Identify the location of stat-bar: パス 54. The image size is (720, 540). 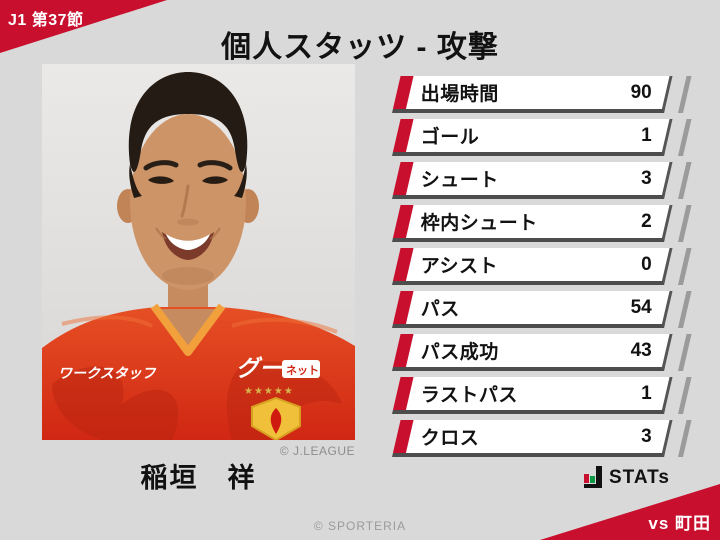
(532, 309).